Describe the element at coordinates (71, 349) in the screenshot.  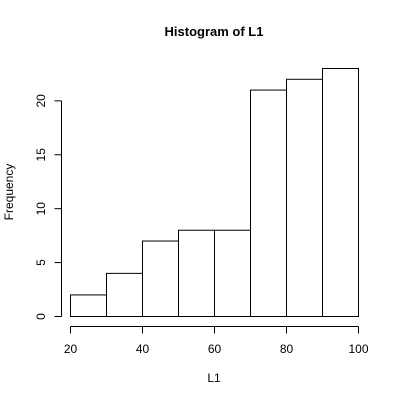
I see `x-tick-label: 20` at that location.